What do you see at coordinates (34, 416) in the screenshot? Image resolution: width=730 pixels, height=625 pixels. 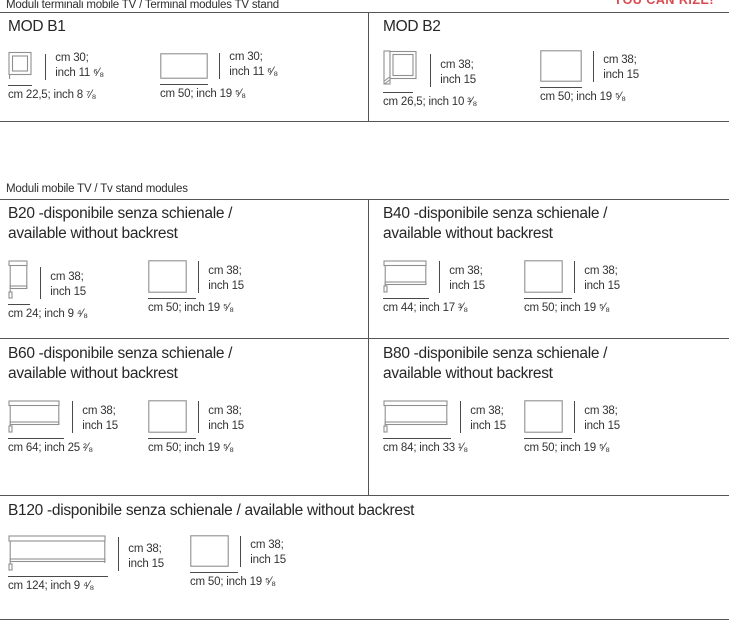 I see `b60-side-view-drawing` at bounding box center [34, 416].